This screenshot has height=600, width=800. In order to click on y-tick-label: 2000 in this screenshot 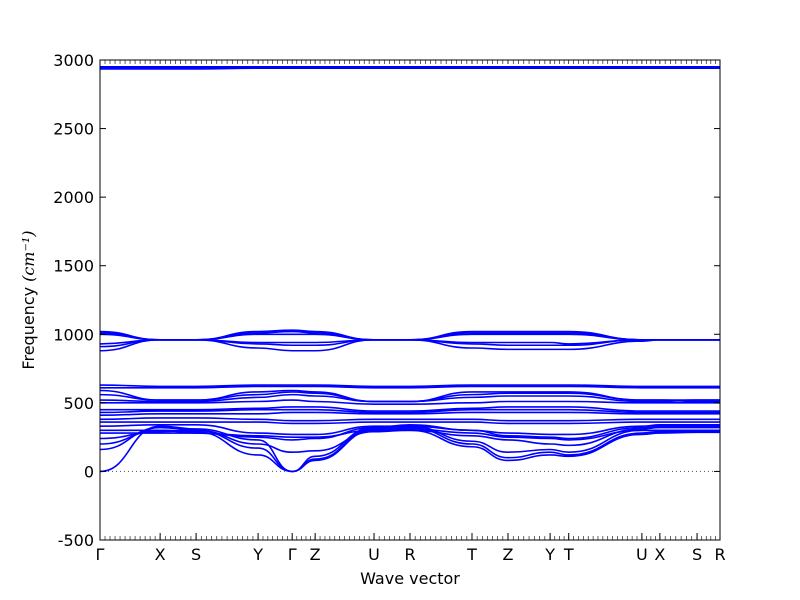, I will do `click(73, 197)`.